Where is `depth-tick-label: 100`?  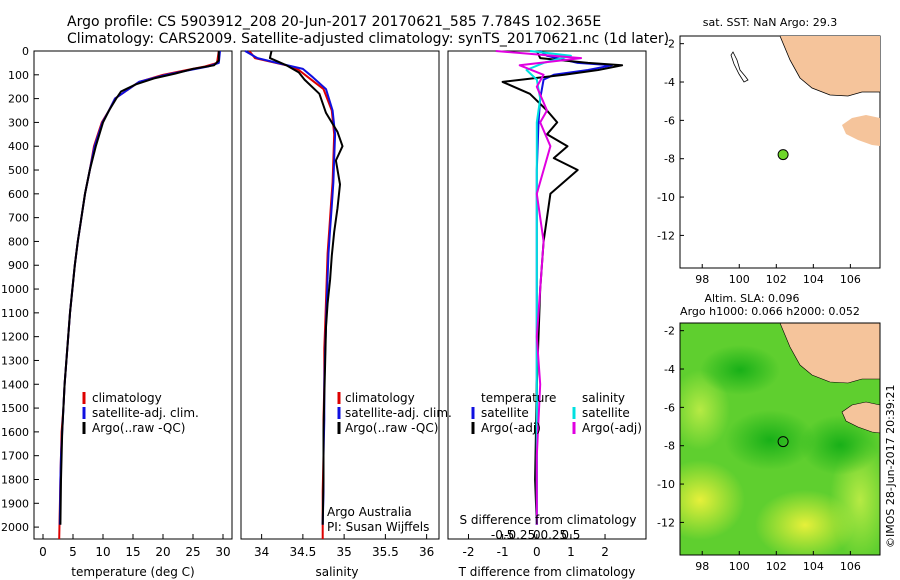
depth-tick-label: 100 is located at coordinates (18, 75).